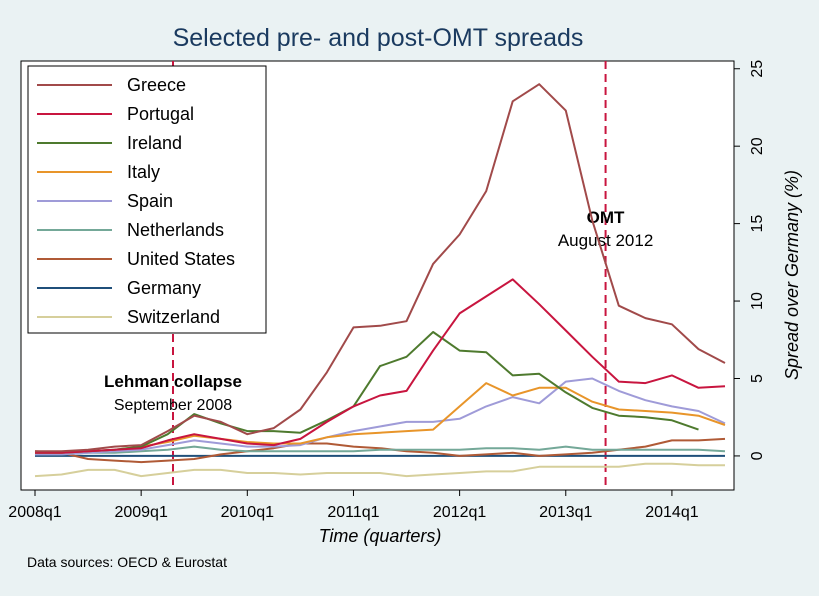 The height and width of the screenshot is (596, 819). I want to click on x-tick-label: 2008q1, so click(34, 512).